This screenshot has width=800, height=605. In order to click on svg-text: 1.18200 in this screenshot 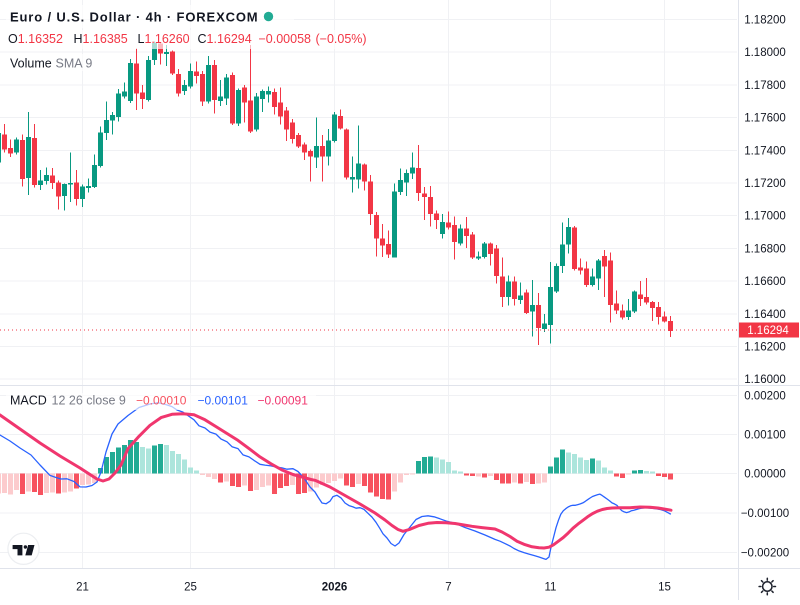, I will do `click(765, 21)`.